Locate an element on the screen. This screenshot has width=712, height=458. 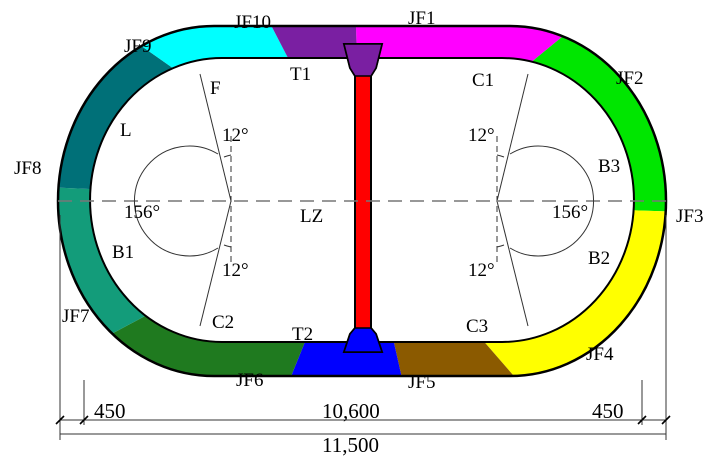
dim-right-offset: 450 is located at coordinates (608, 411).